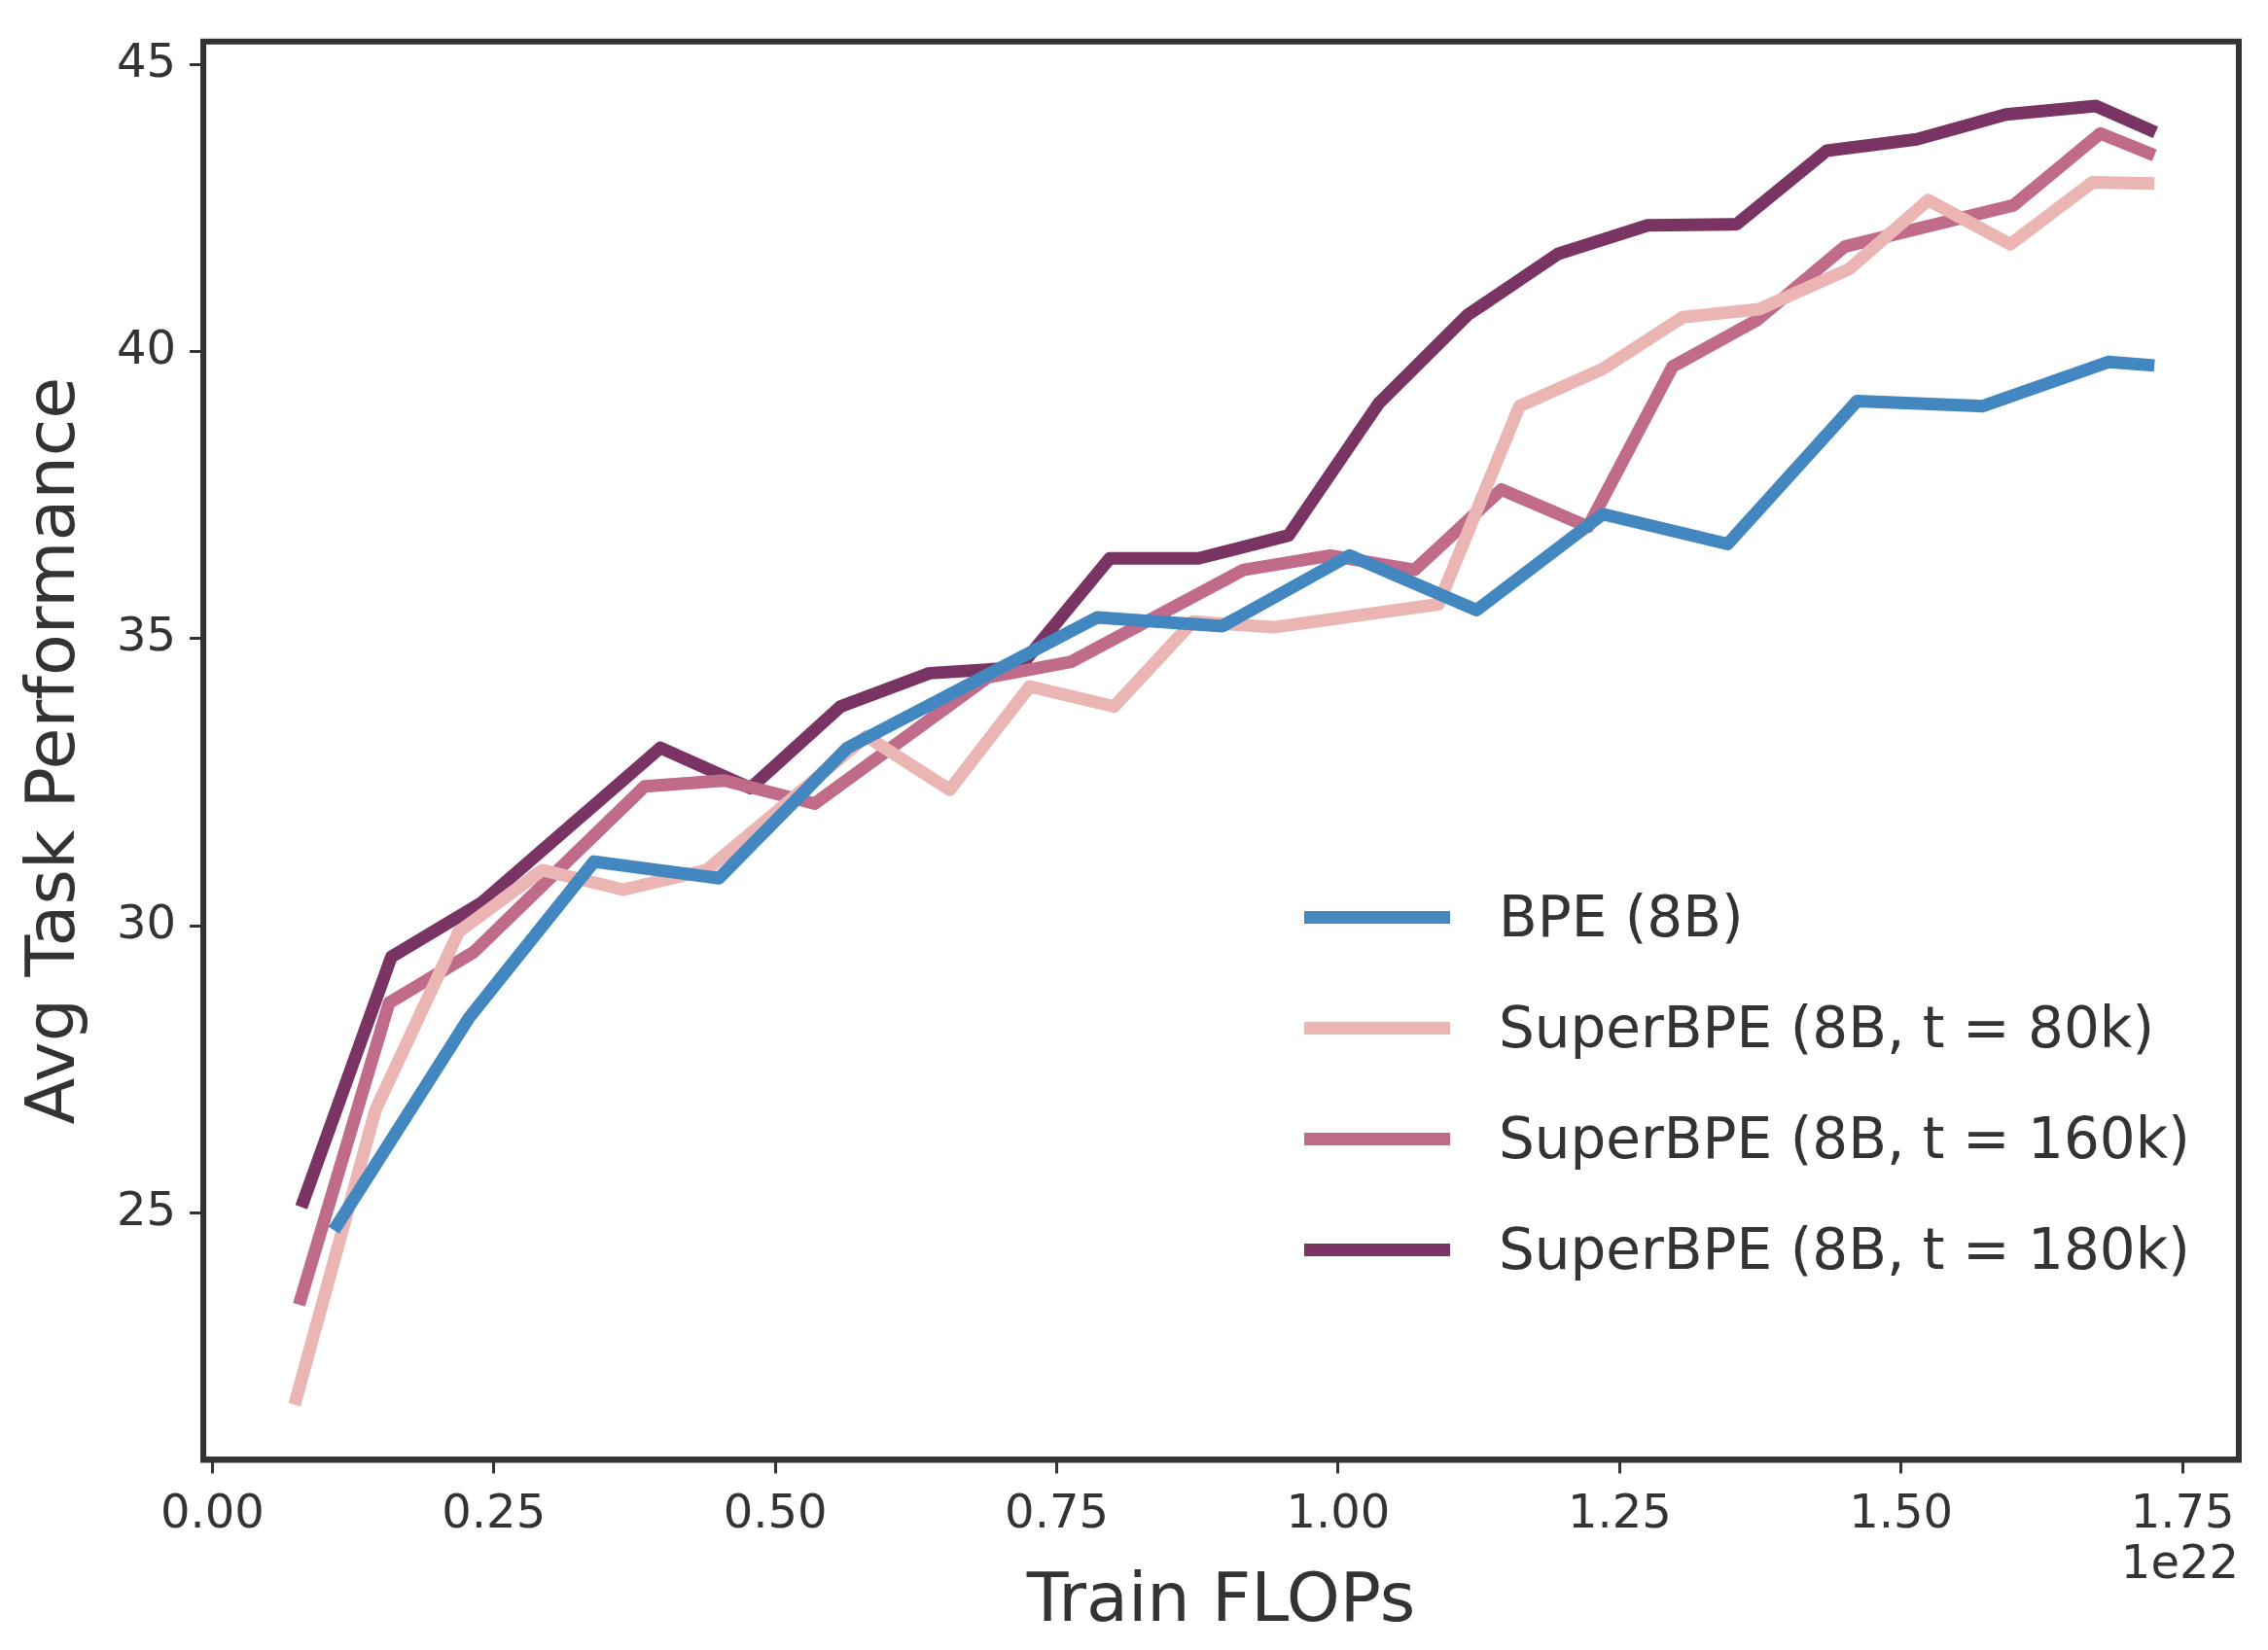  Describe the element at coordinates (147, 348) in the screenshot. I see `y-tick-label: 40` at that location.